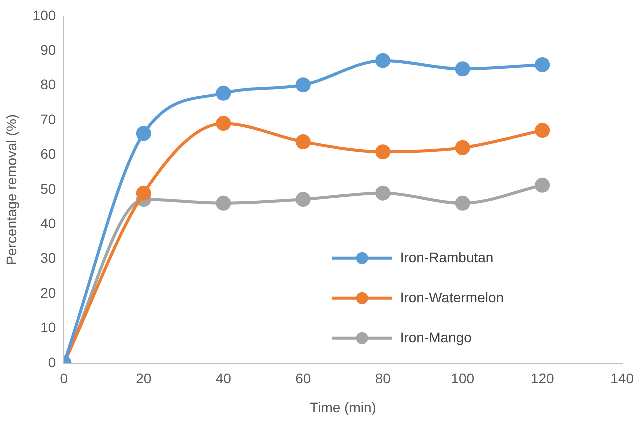 The width and height of the screenshot is (642, 421). What do you see at coordinates (48, 119) in the screenshot?
I see `y-tick-label: 70` at bounding box center [48, 119].